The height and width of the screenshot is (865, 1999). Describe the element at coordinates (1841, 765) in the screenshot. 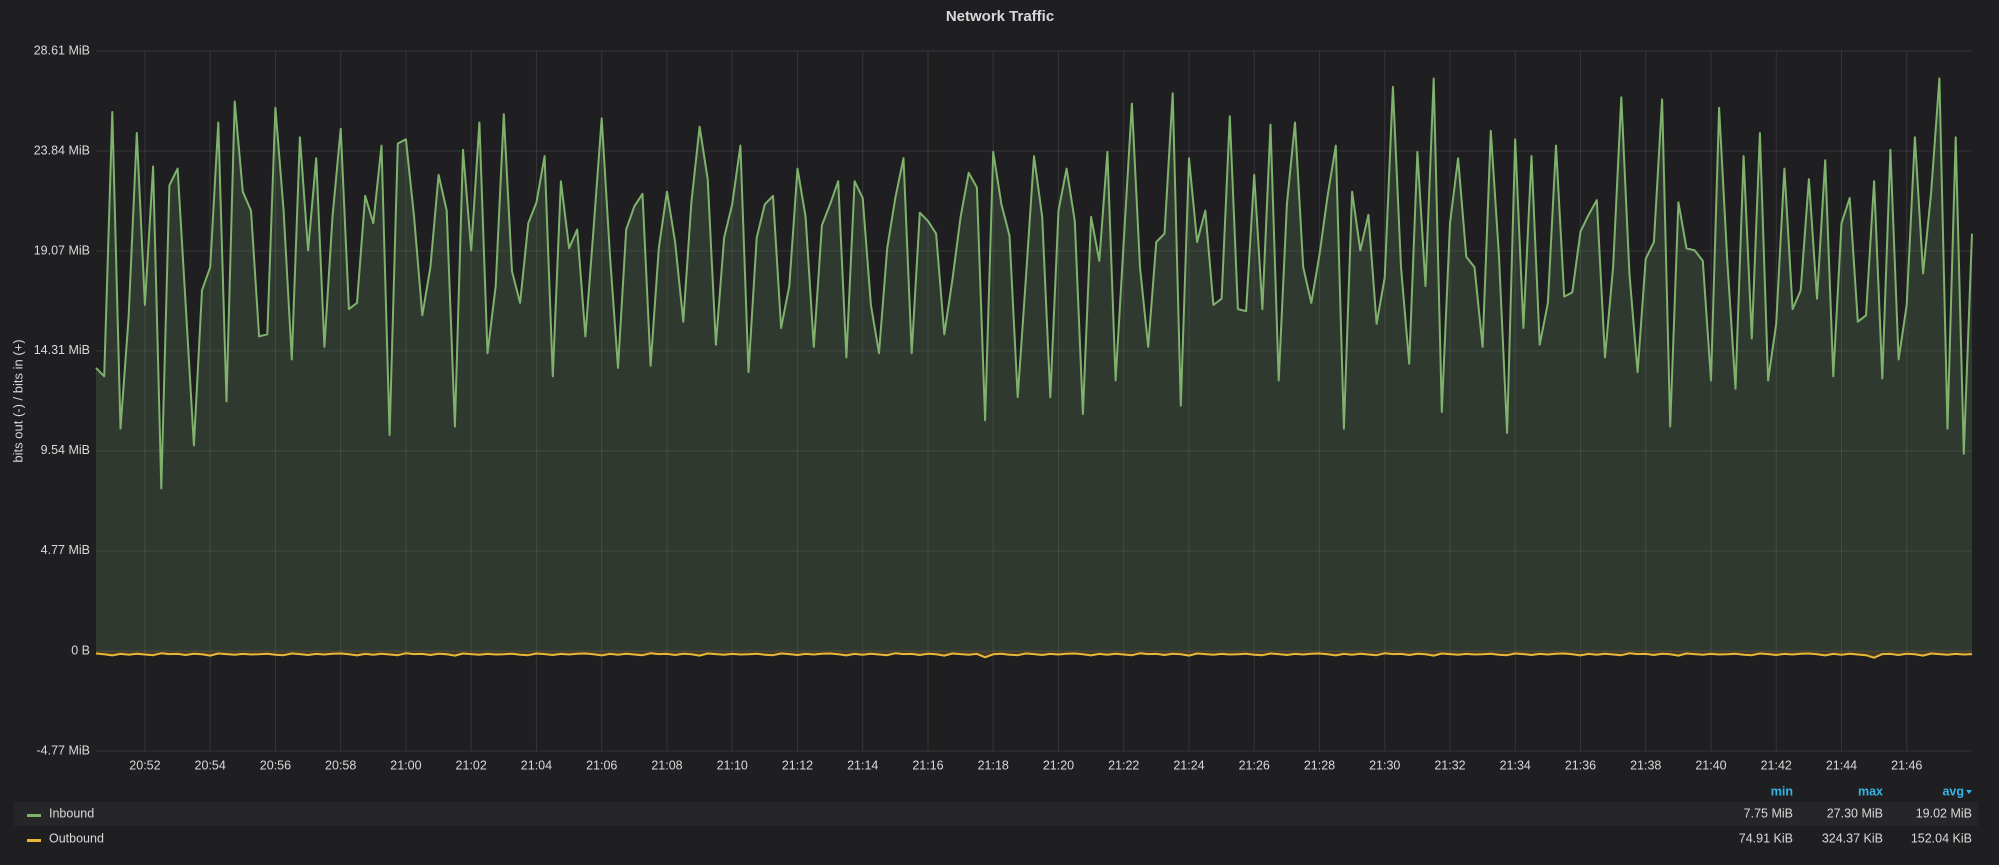

I see `x-tick-label: 21:44` at that location.